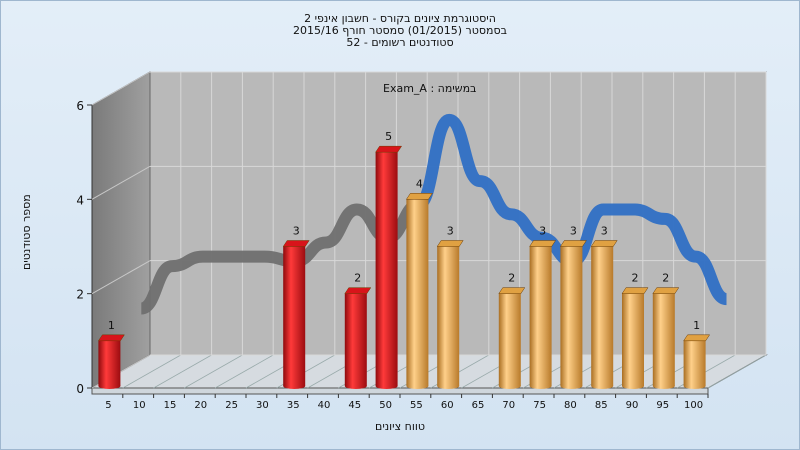 The image size is (800, 450). What do you see at coordinates (80, 295) in the screenshot?
I see `y-tick-label: 2` at bounding box center [80, 295].